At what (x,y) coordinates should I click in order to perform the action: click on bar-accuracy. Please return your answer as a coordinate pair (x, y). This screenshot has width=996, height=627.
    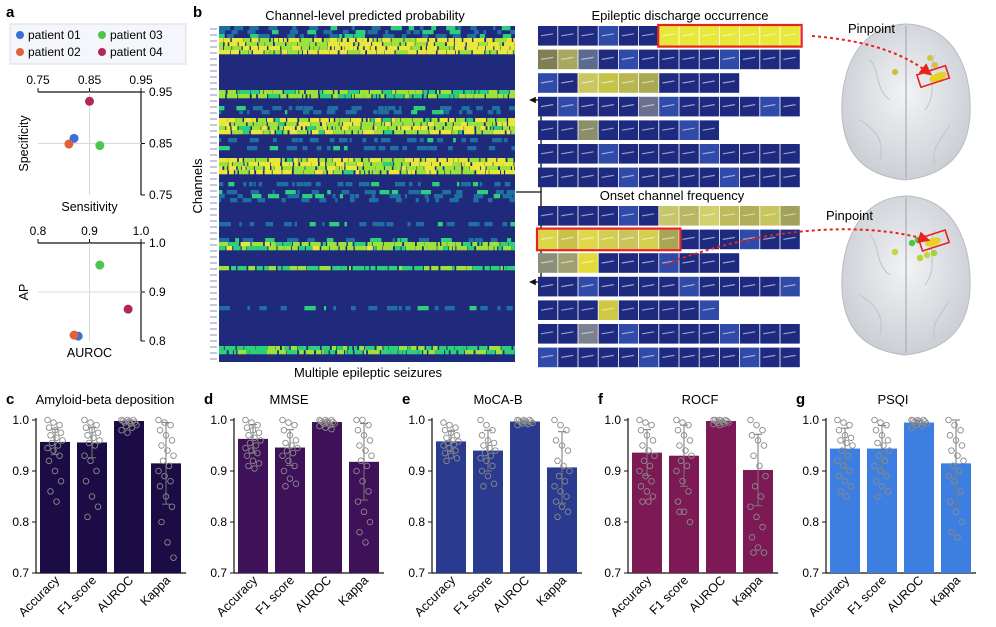
    Looking at the image, I should click on (451, 507).